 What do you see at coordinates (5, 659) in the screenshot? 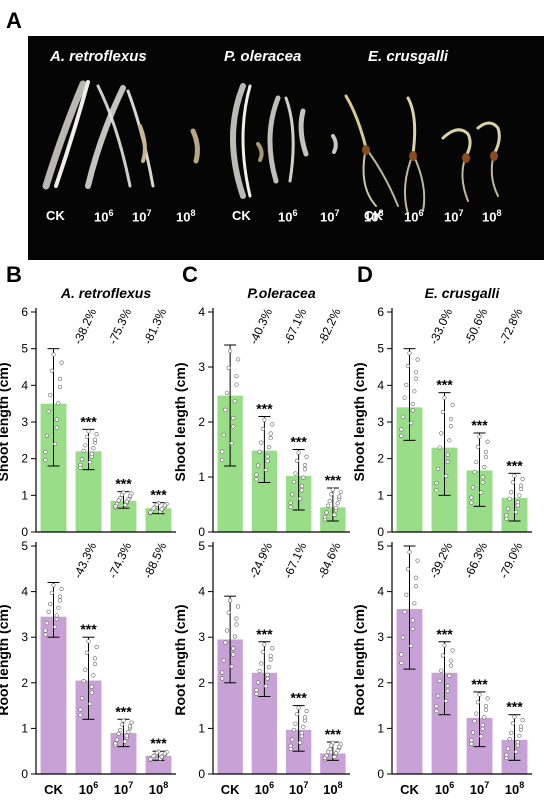
I see `y-axis-title: Root length (cm)` at bounding box center [5, 659].